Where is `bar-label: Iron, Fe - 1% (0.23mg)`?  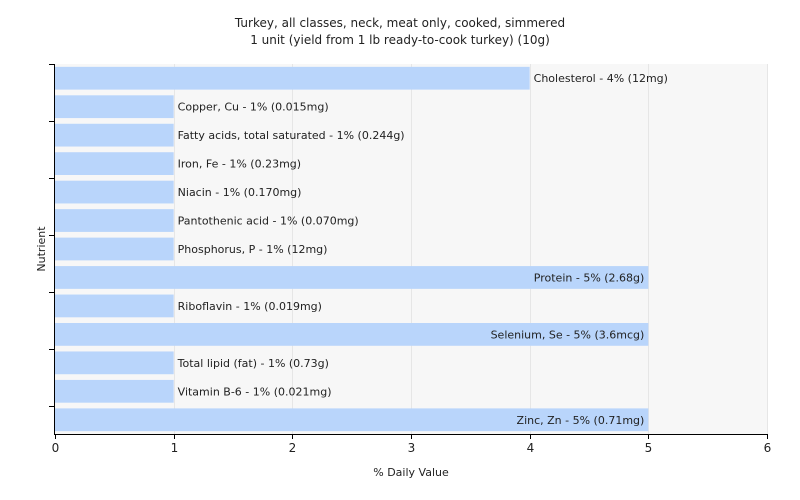 bar-label: Iron, Fe - 1% (0.23mg) is located at coordinates (239, 164).